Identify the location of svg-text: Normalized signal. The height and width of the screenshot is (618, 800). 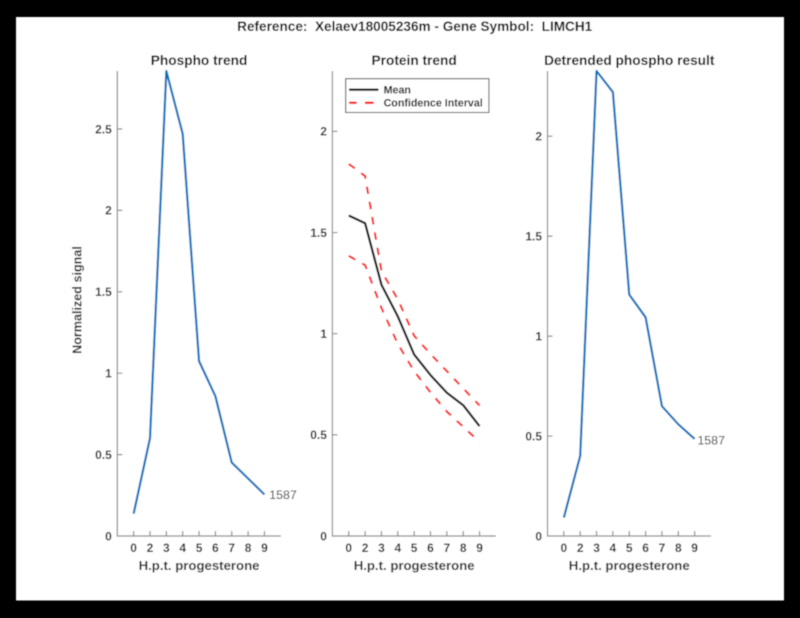
(78, 300).